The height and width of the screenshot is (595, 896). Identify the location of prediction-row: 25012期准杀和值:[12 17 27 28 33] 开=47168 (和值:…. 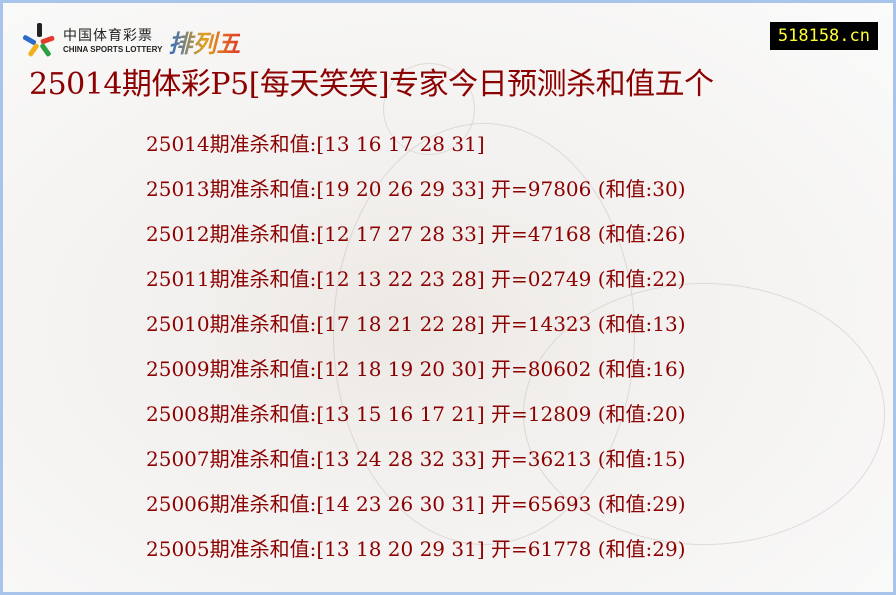
(416, 234).